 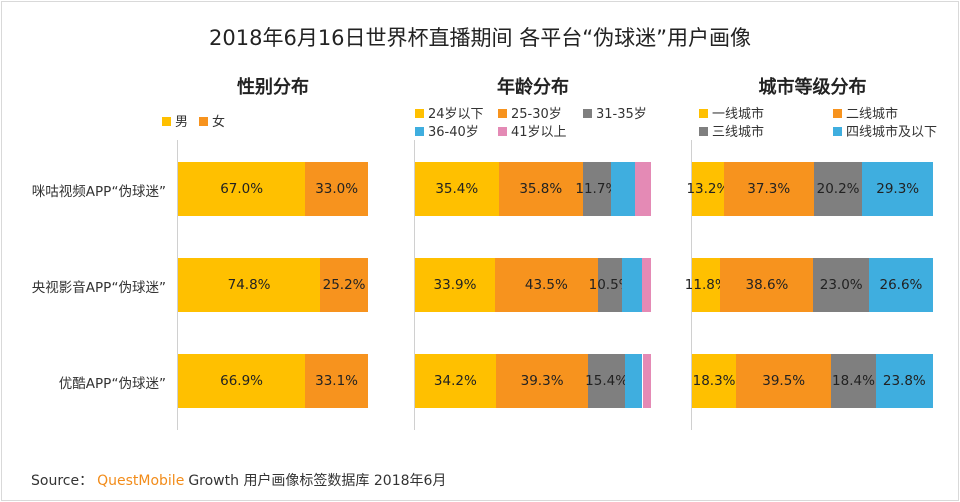 I want to click on legend-label: 女, so click(x=219, y=122).